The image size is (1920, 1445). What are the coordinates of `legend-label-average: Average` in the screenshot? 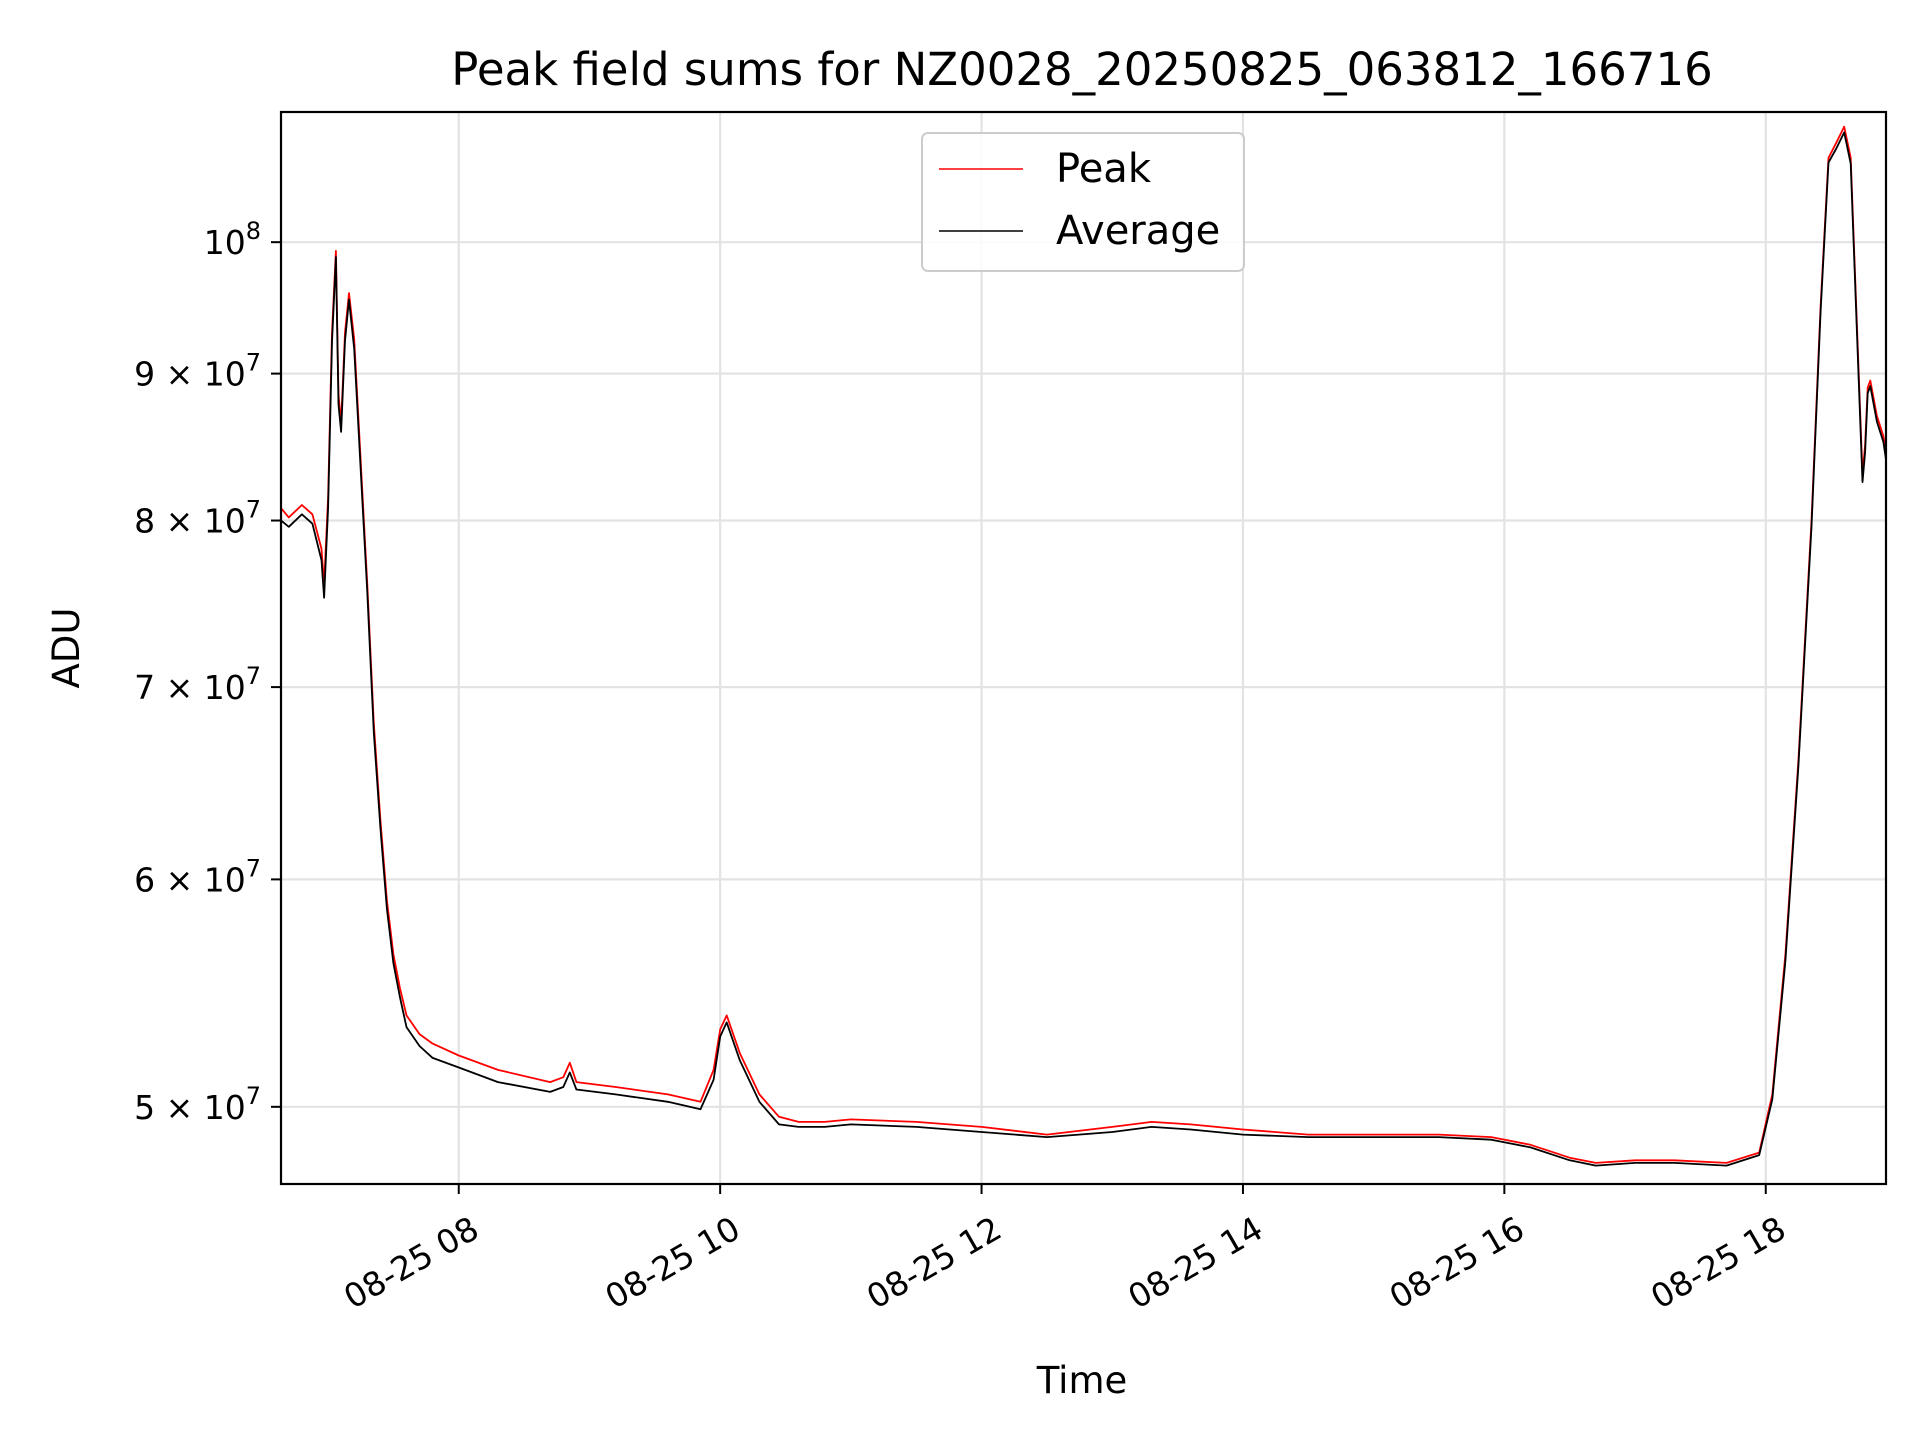 It's located at (1138, 231).